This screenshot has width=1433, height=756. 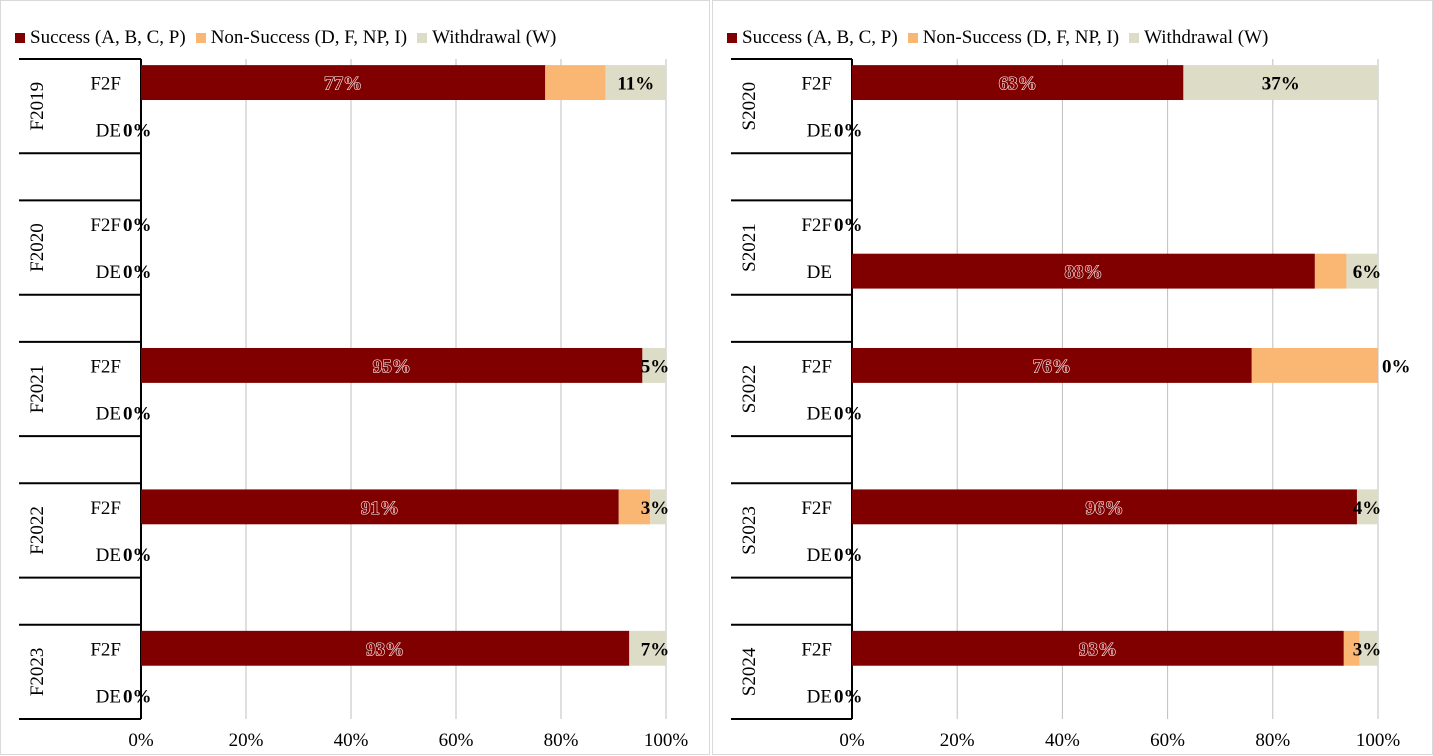 I want to click on data-label-withdrawal: 4%, so click(x=1367, y=508).